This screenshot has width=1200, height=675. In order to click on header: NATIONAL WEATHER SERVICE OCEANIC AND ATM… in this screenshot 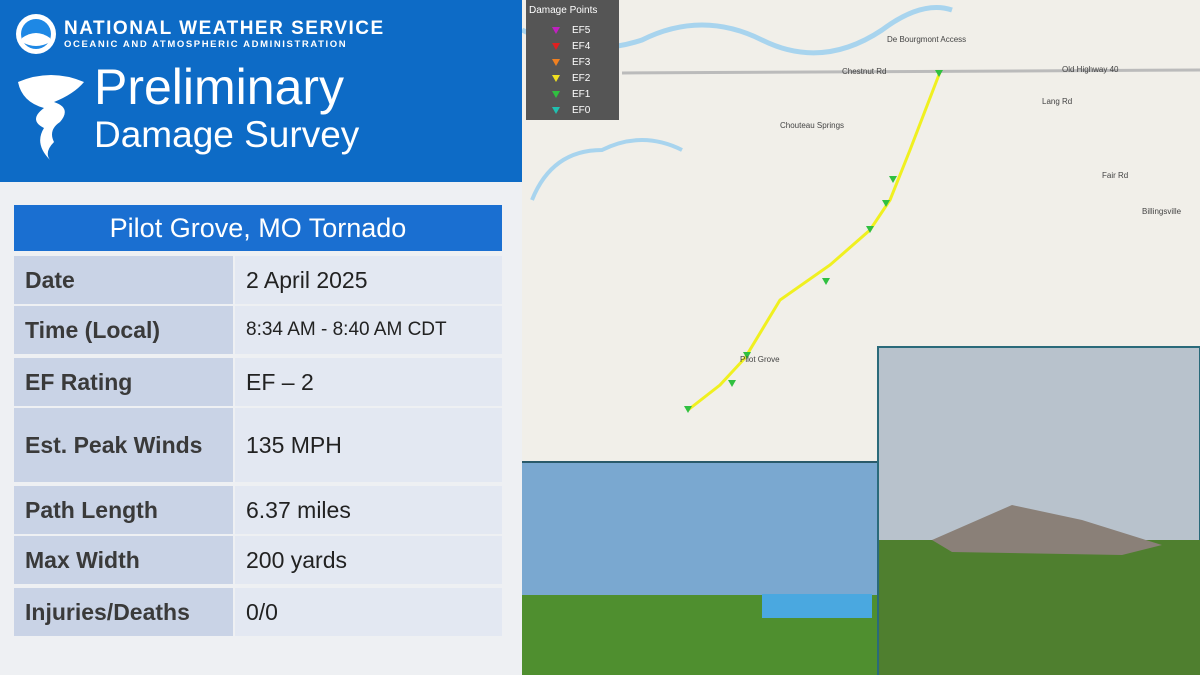, I will do `click(261, 91)`.